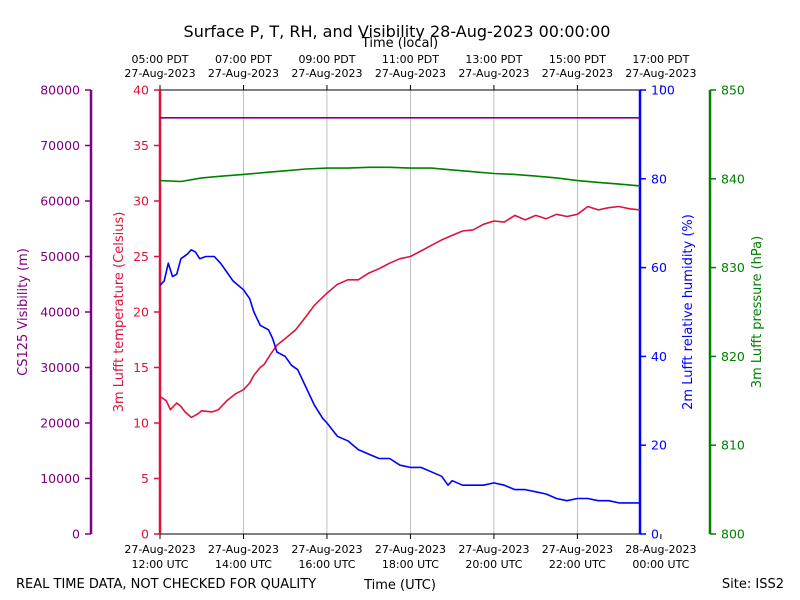  Describe the element at coordinates (659, 178) in the screenshot. I see `humidity-tick-label: 80` at that location.